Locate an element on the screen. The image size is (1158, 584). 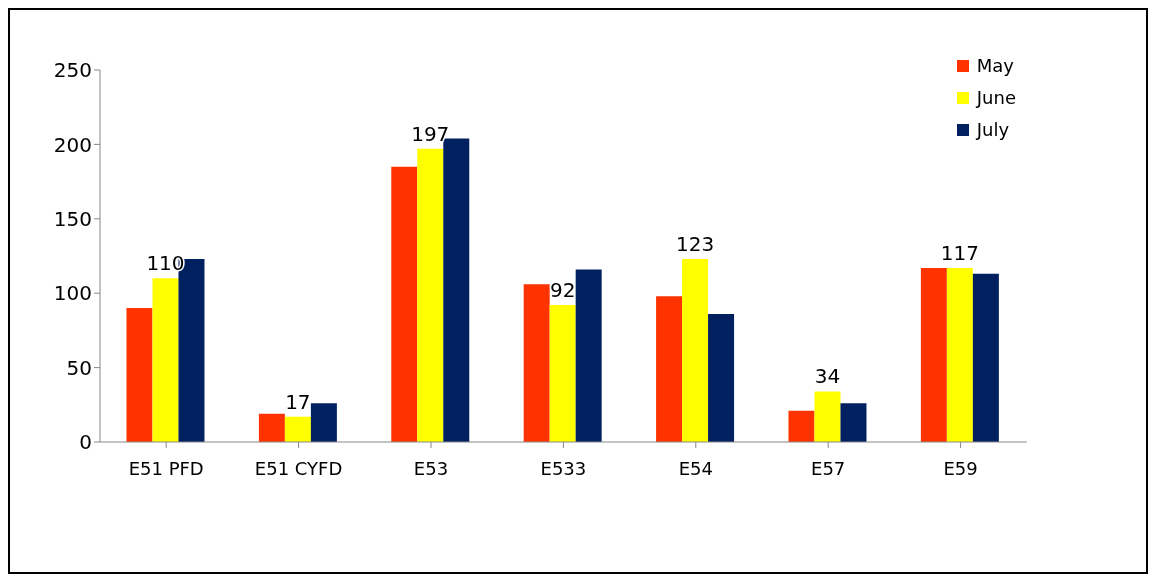
x-tick-label: E53 is located at coordinates (431, 468).